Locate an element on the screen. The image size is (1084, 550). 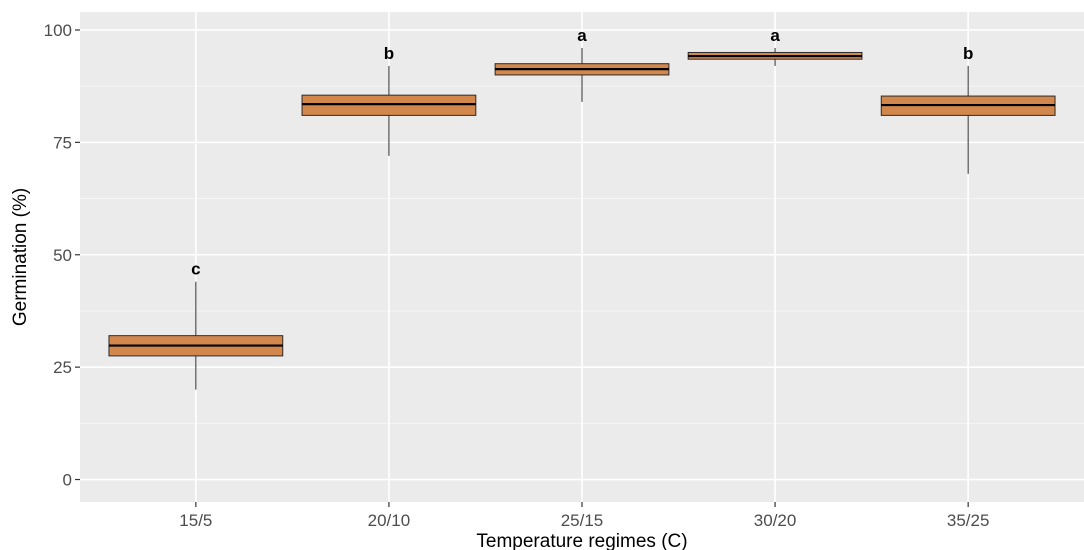
y-tick-label: 25 is located at coordinates (62, 367).